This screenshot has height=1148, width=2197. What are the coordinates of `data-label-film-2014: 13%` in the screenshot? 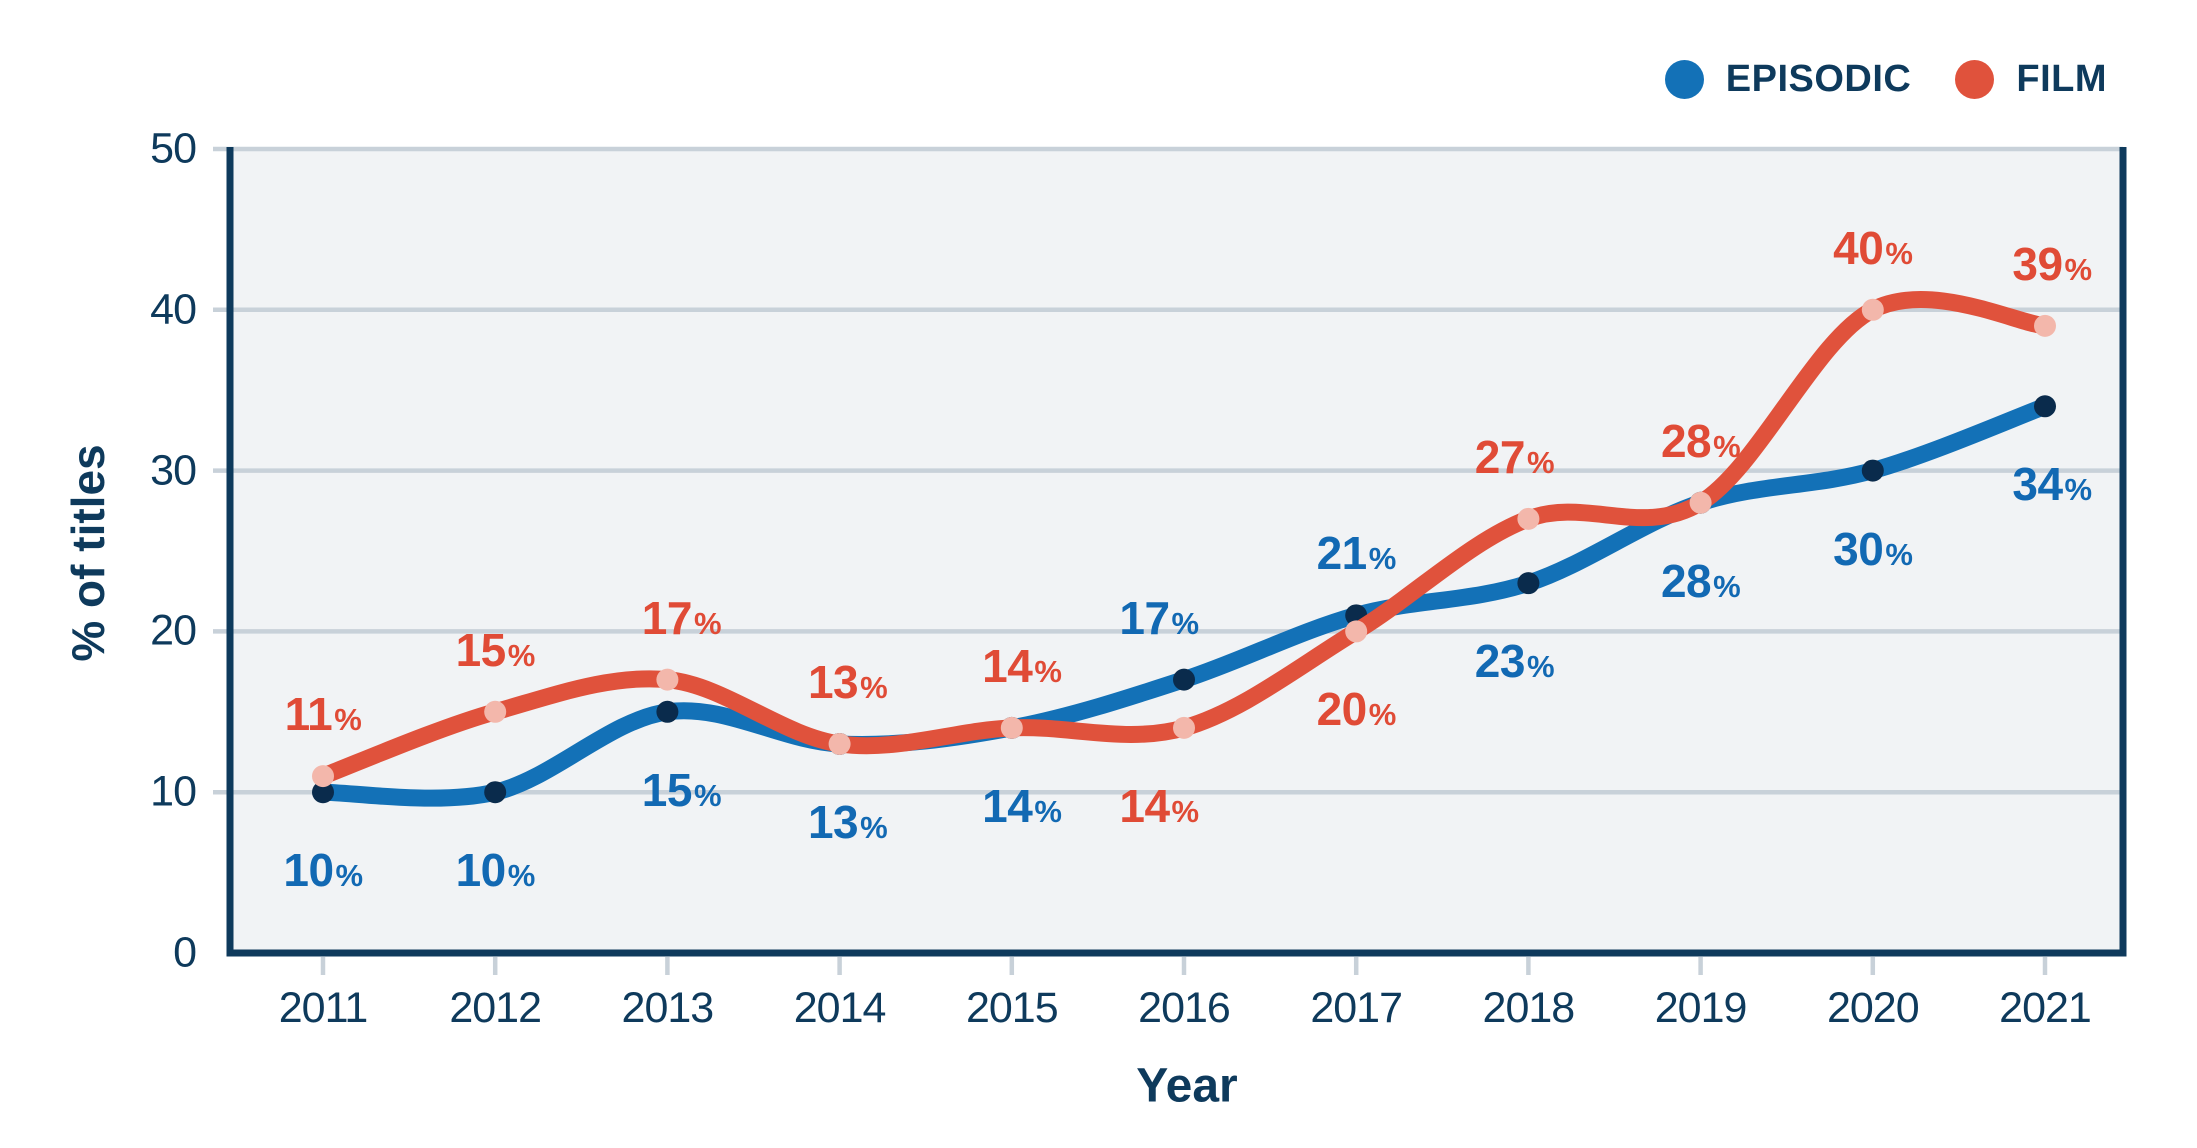 It's located at (847, 682).